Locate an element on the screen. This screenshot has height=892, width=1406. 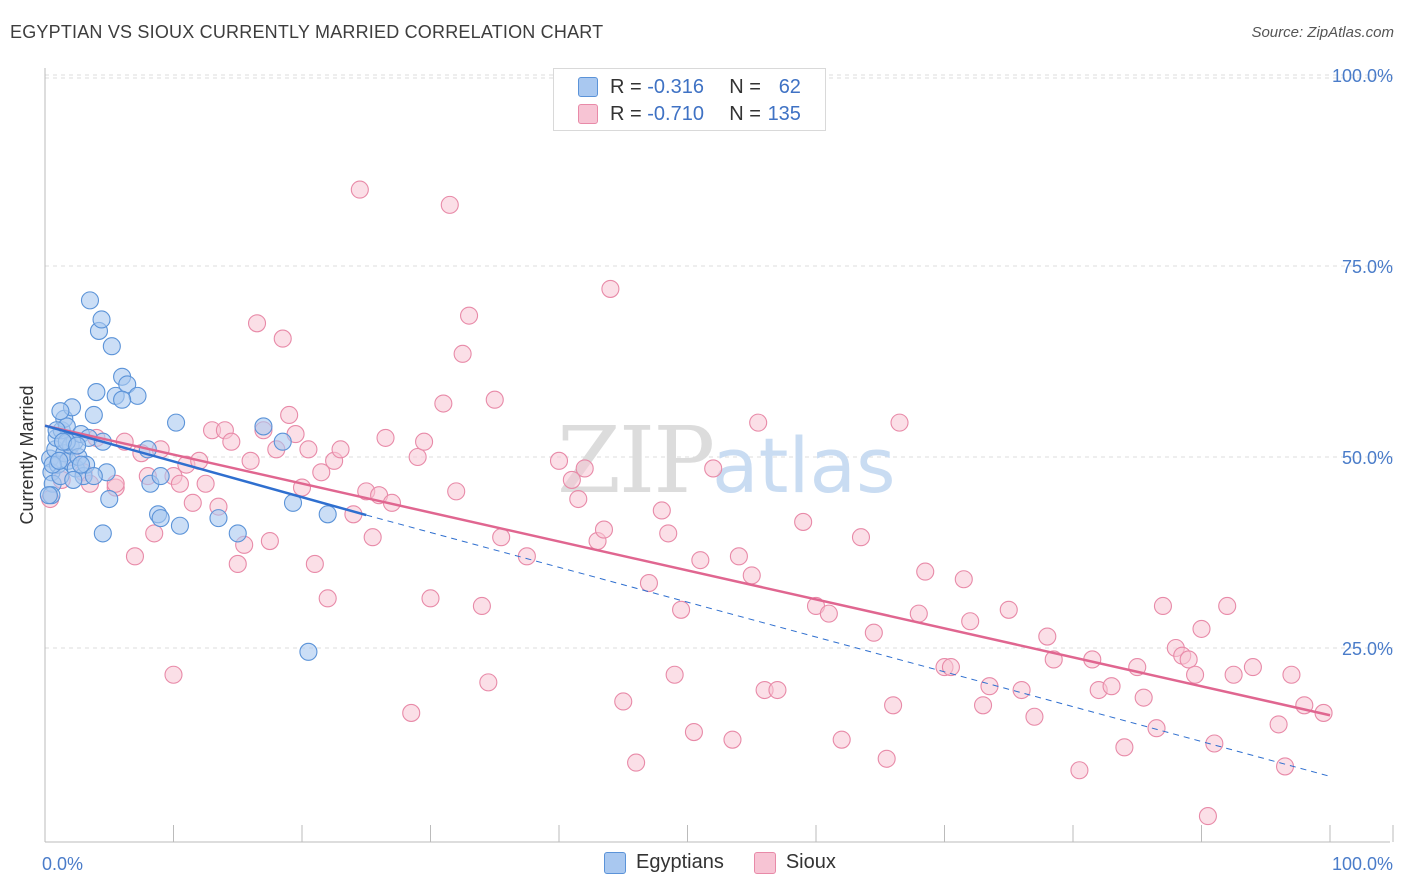
legend-egyptians-n: 62 is located at coordinates (789, 86).